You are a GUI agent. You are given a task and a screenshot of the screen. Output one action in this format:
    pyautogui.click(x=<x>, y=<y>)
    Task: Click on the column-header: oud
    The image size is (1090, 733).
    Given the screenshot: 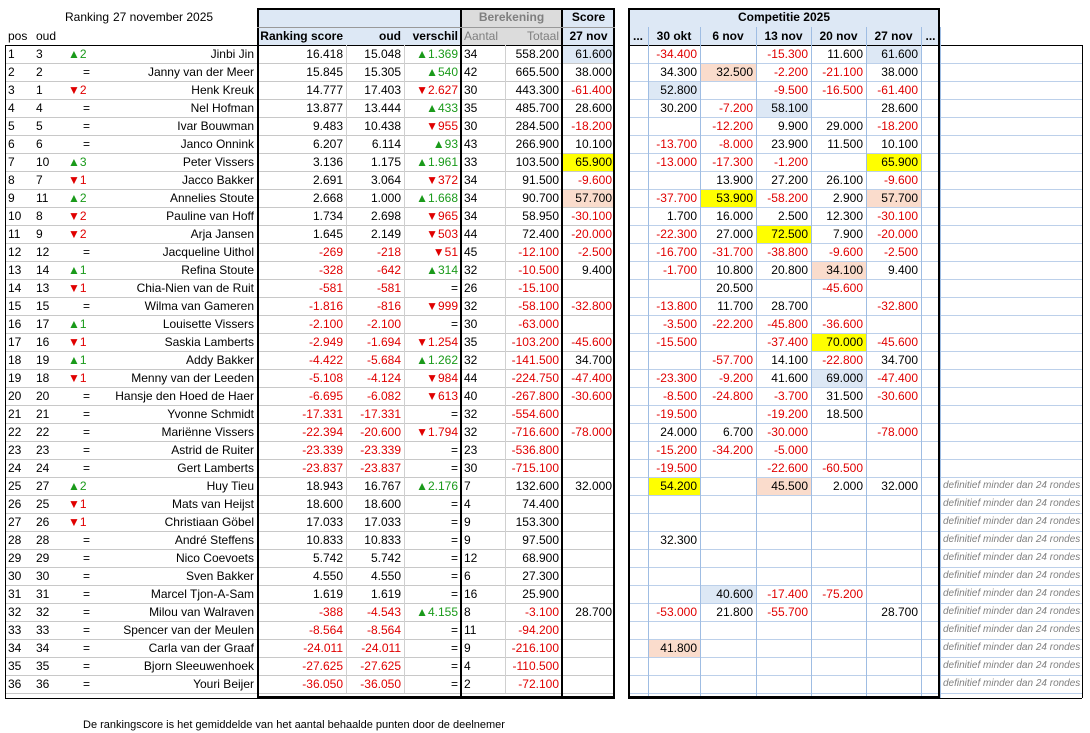 What is the action you would take?
    pyautogui.click(x=46, y=36)
    